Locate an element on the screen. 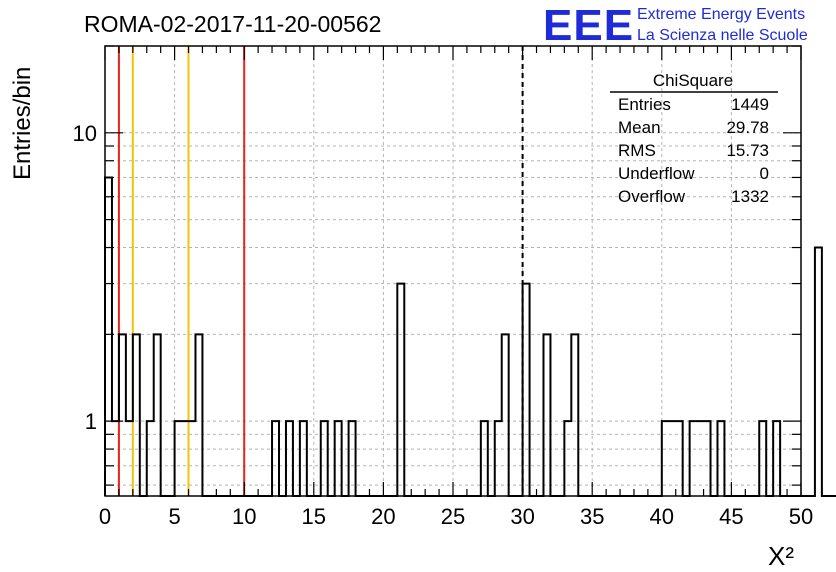  stats-value: 0 is located at coordinates (764, 173).